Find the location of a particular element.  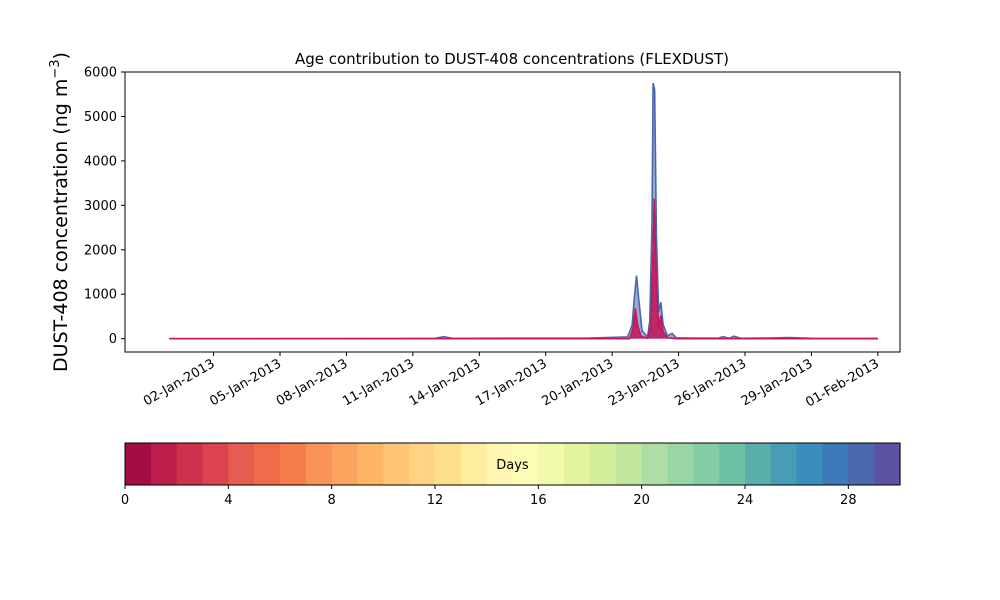

colorbar-frame is located at coordinates (512, 464).